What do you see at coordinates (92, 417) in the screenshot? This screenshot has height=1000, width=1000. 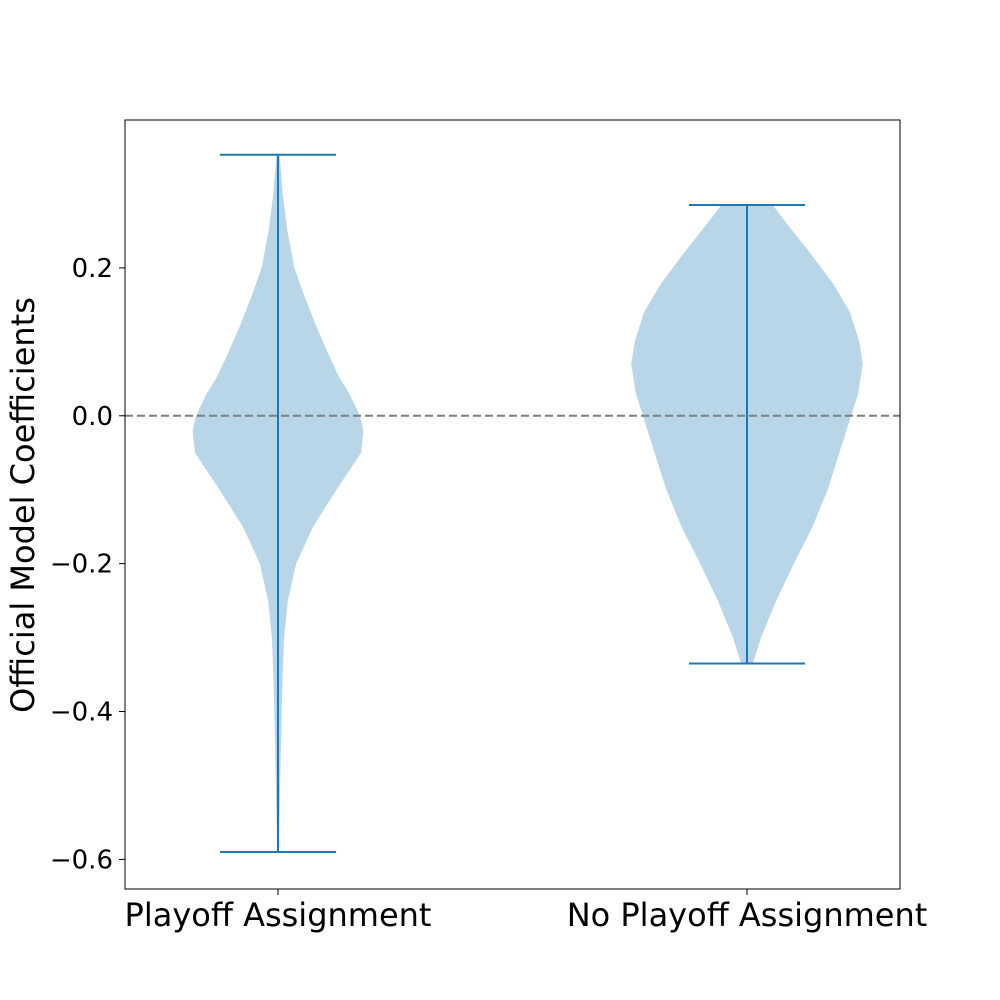 I see `y-tick-label: 0.0` at bounding box center [92, 417].